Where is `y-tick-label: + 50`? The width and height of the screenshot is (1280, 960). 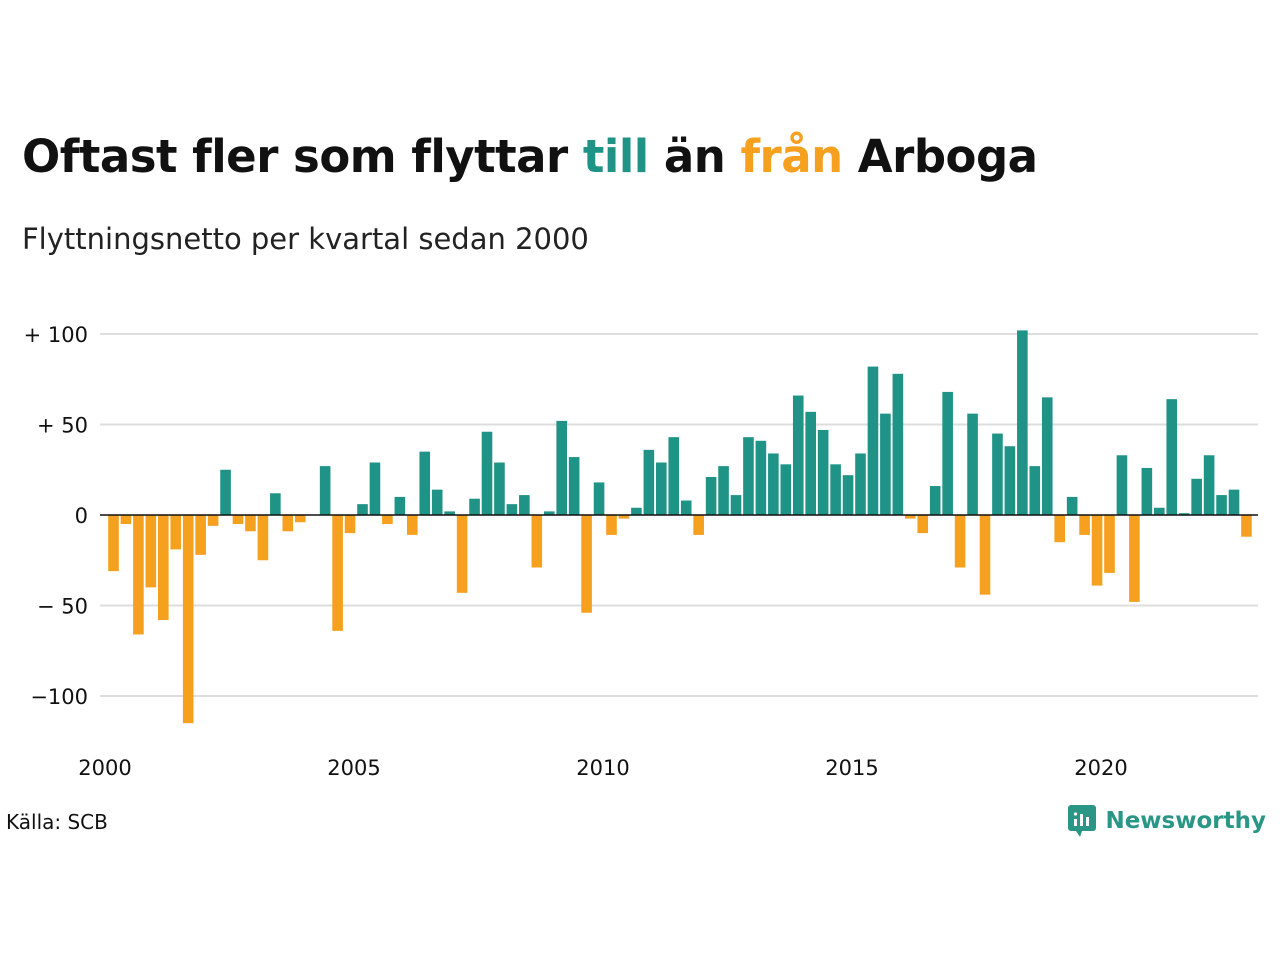
y-tick-label: + 50 is located at coordinates (62, 426).